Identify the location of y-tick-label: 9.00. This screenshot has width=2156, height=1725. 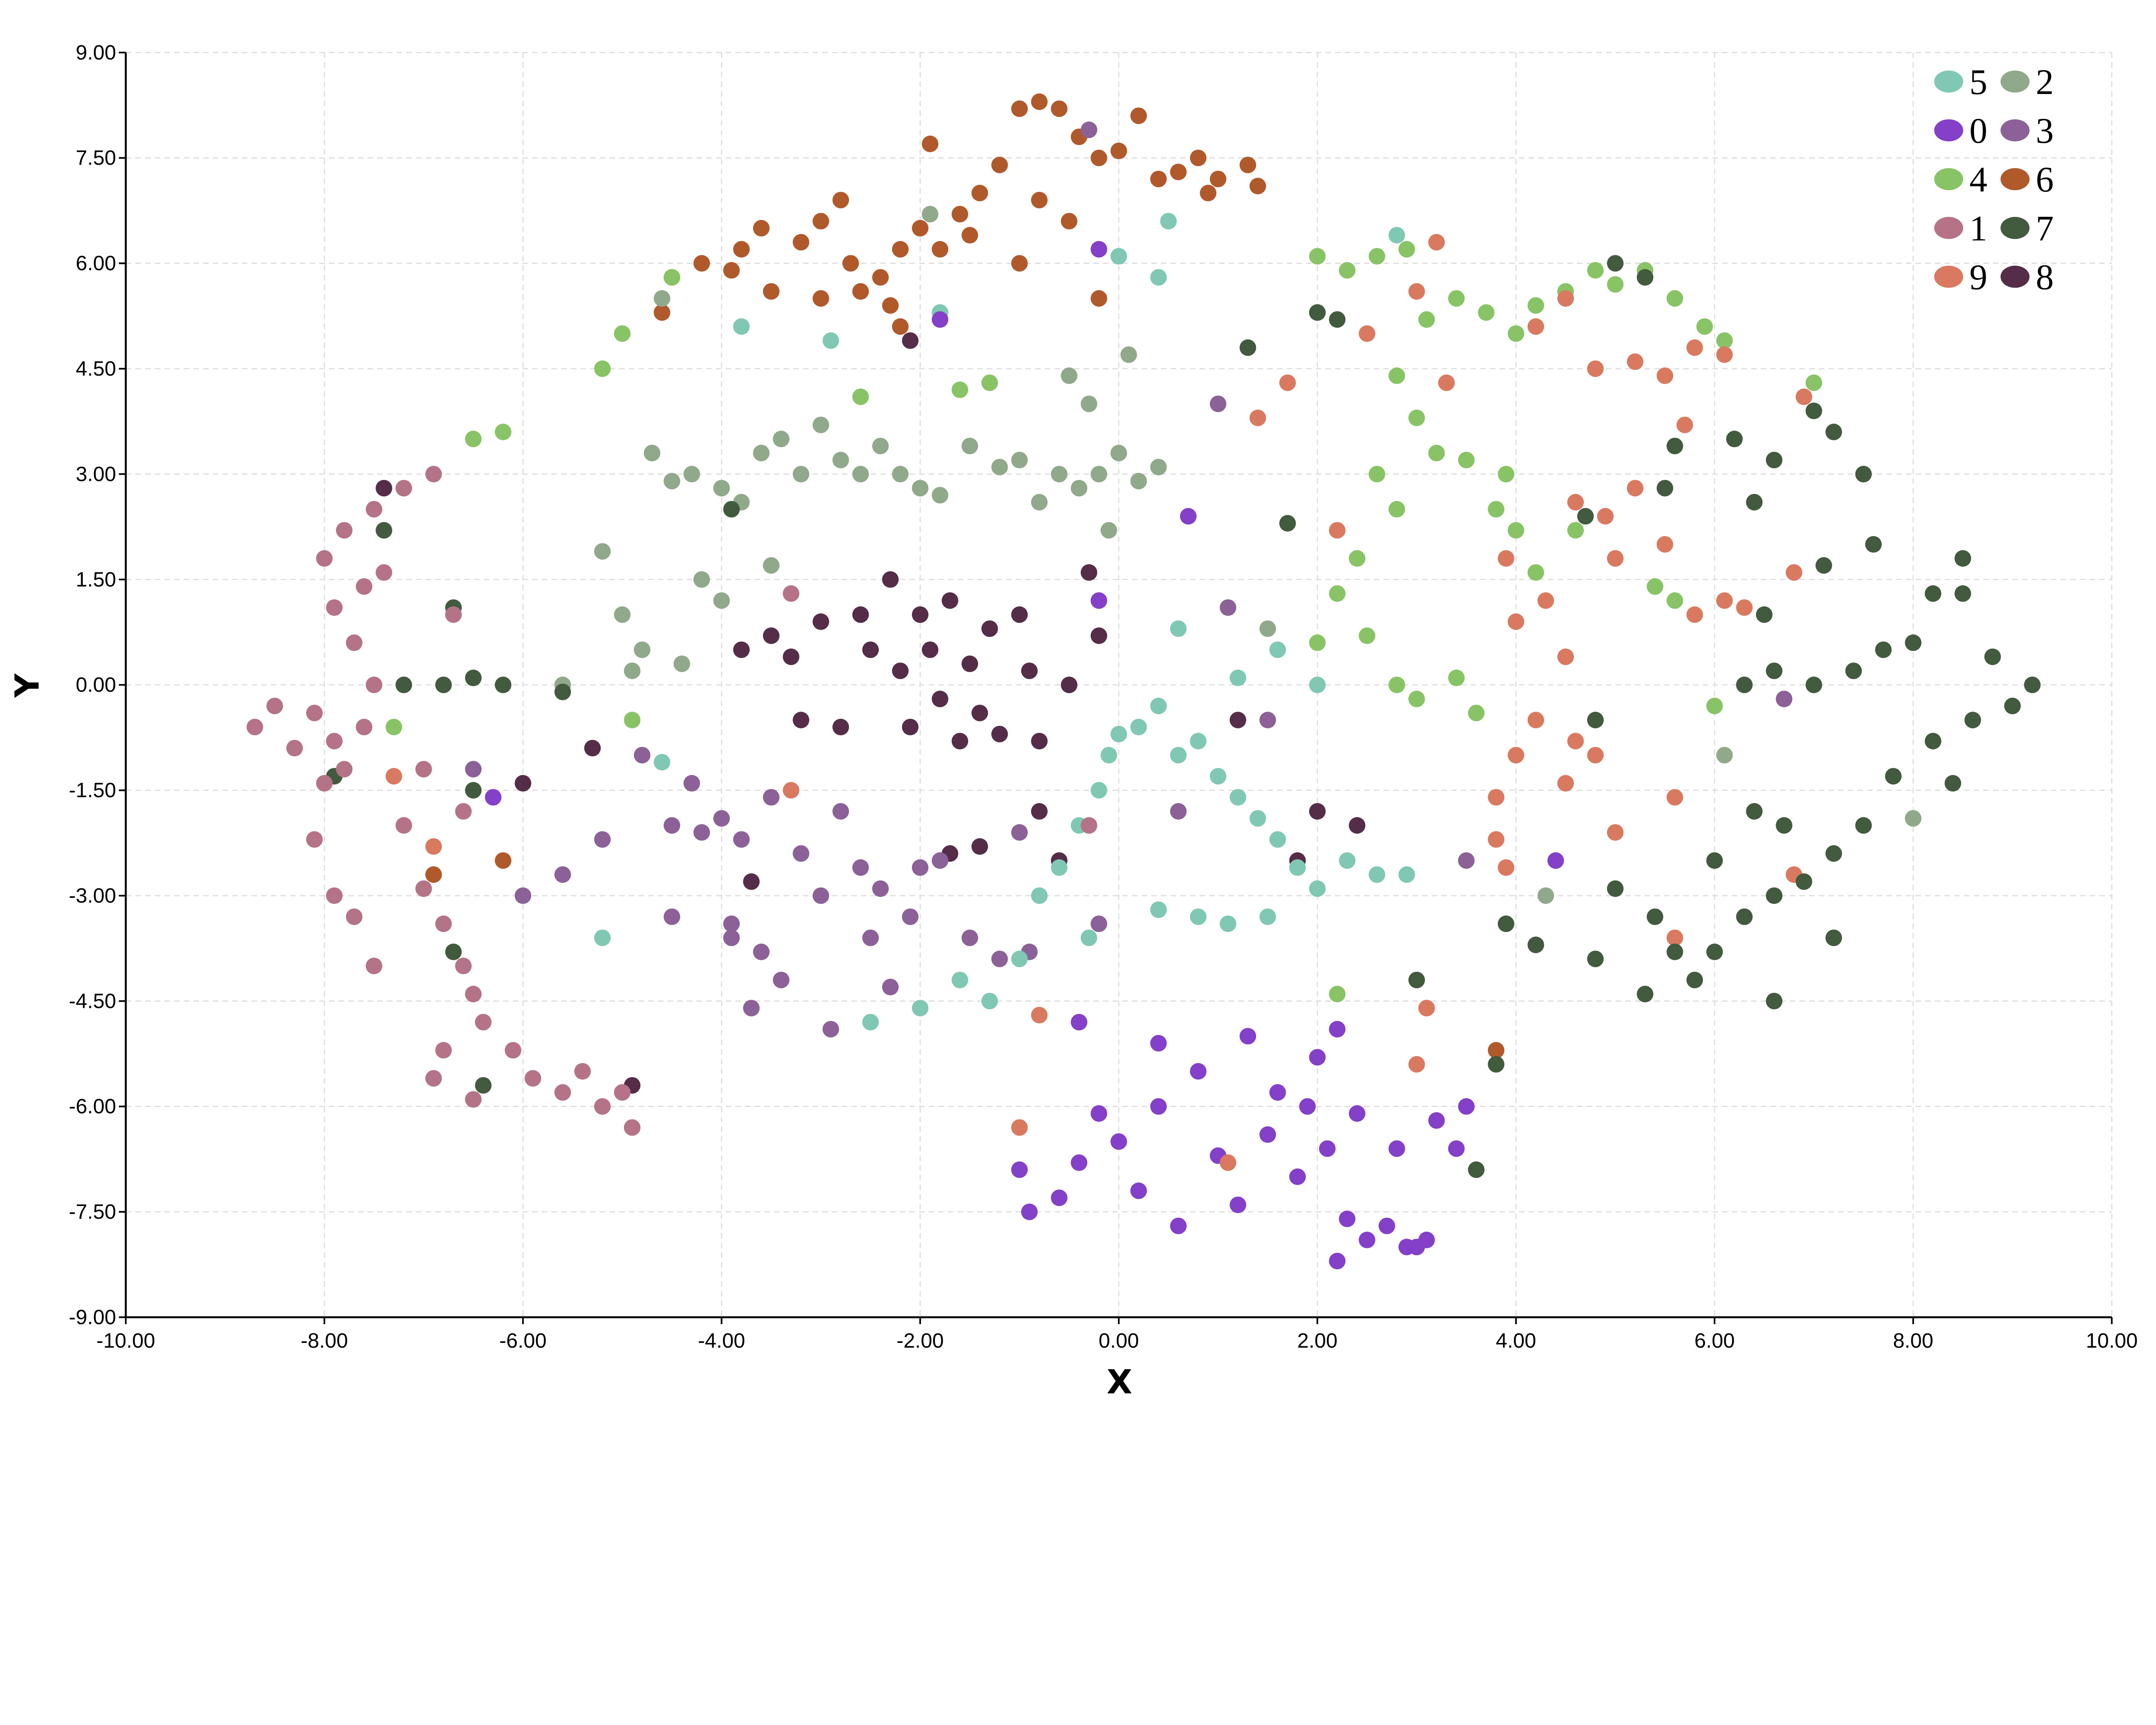
(96, 52).